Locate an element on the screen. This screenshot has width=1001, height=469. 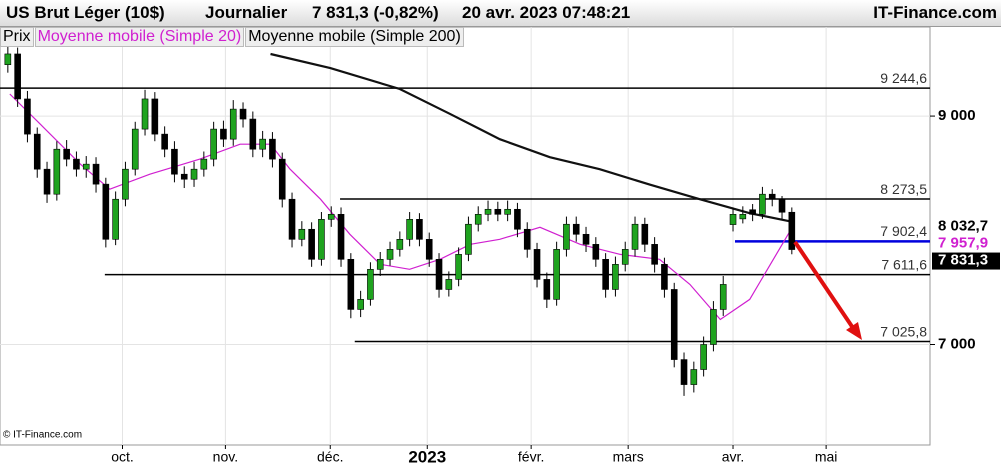
x-tick-label: mars is located at coordinates (628, 457).